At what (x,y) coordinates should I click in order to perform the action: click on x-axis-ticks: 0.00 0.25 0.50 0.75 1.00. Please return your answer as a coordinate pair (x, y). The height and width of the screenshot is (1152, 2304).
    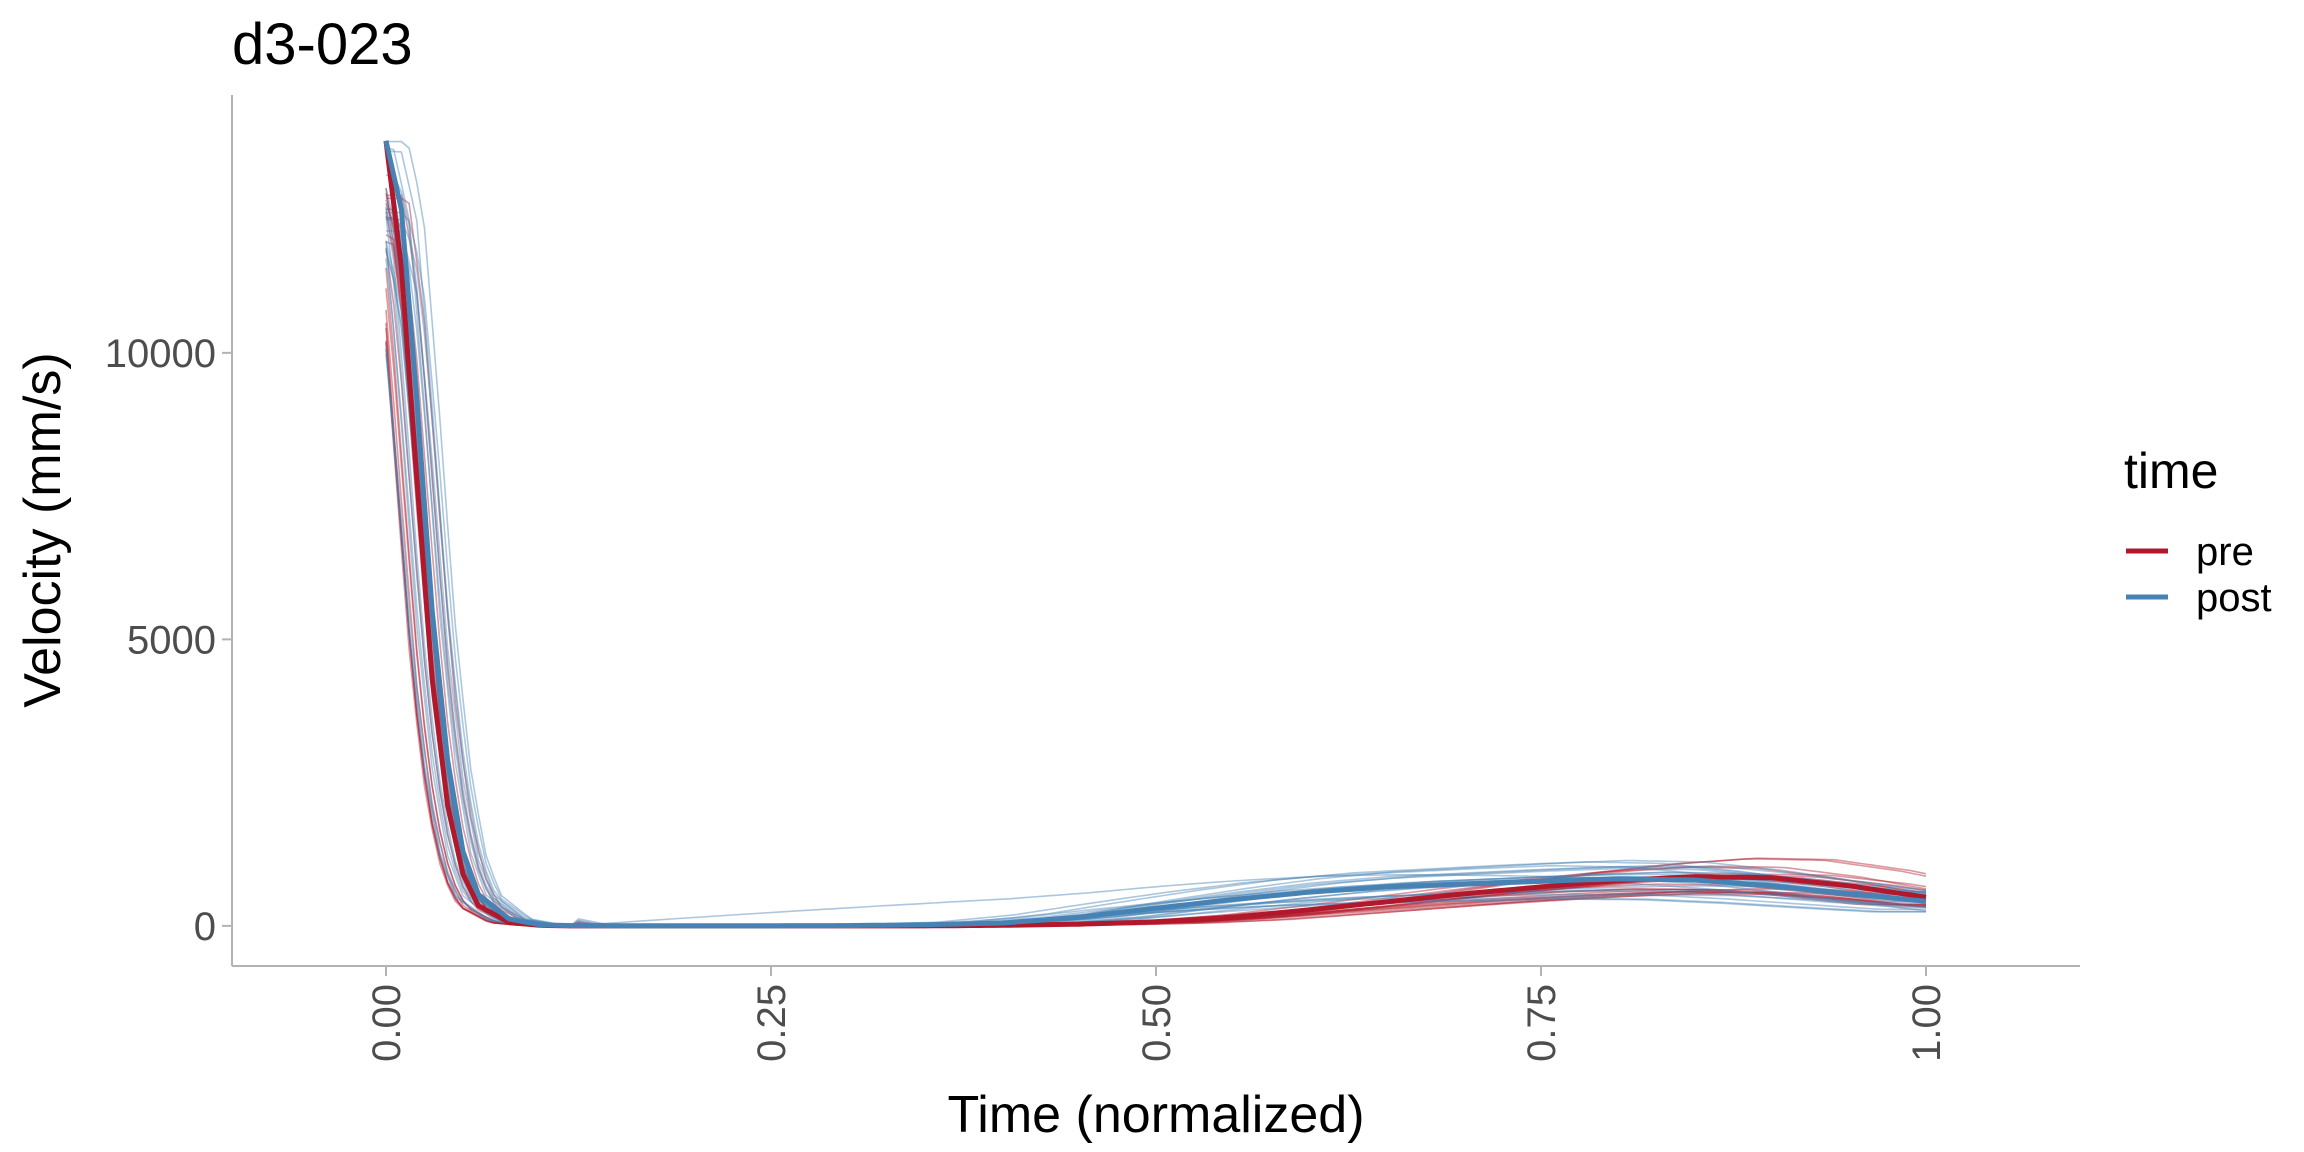
    Looking at the image, I should click on (1157, 1014).